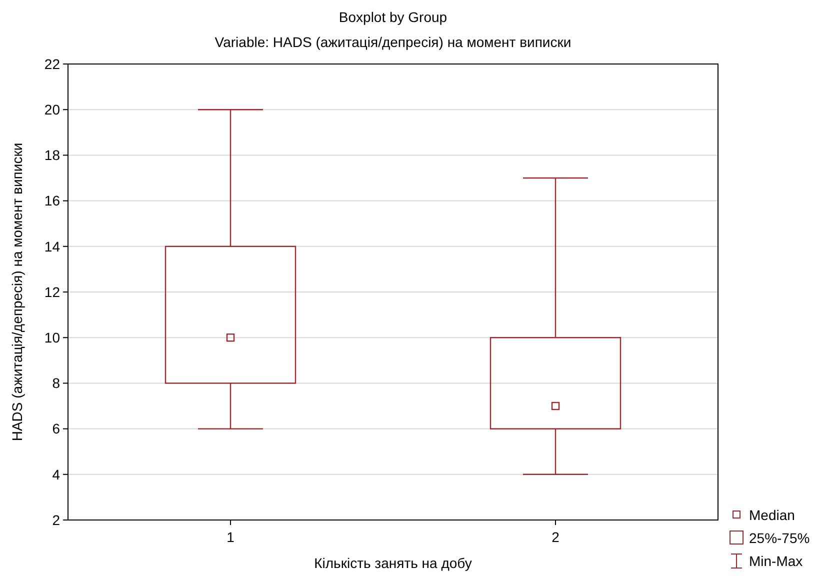  What do you see at coordinates (230, 537) in the screenshot?
I see `x-tick-label: 1` at bounding box center [230, 537].